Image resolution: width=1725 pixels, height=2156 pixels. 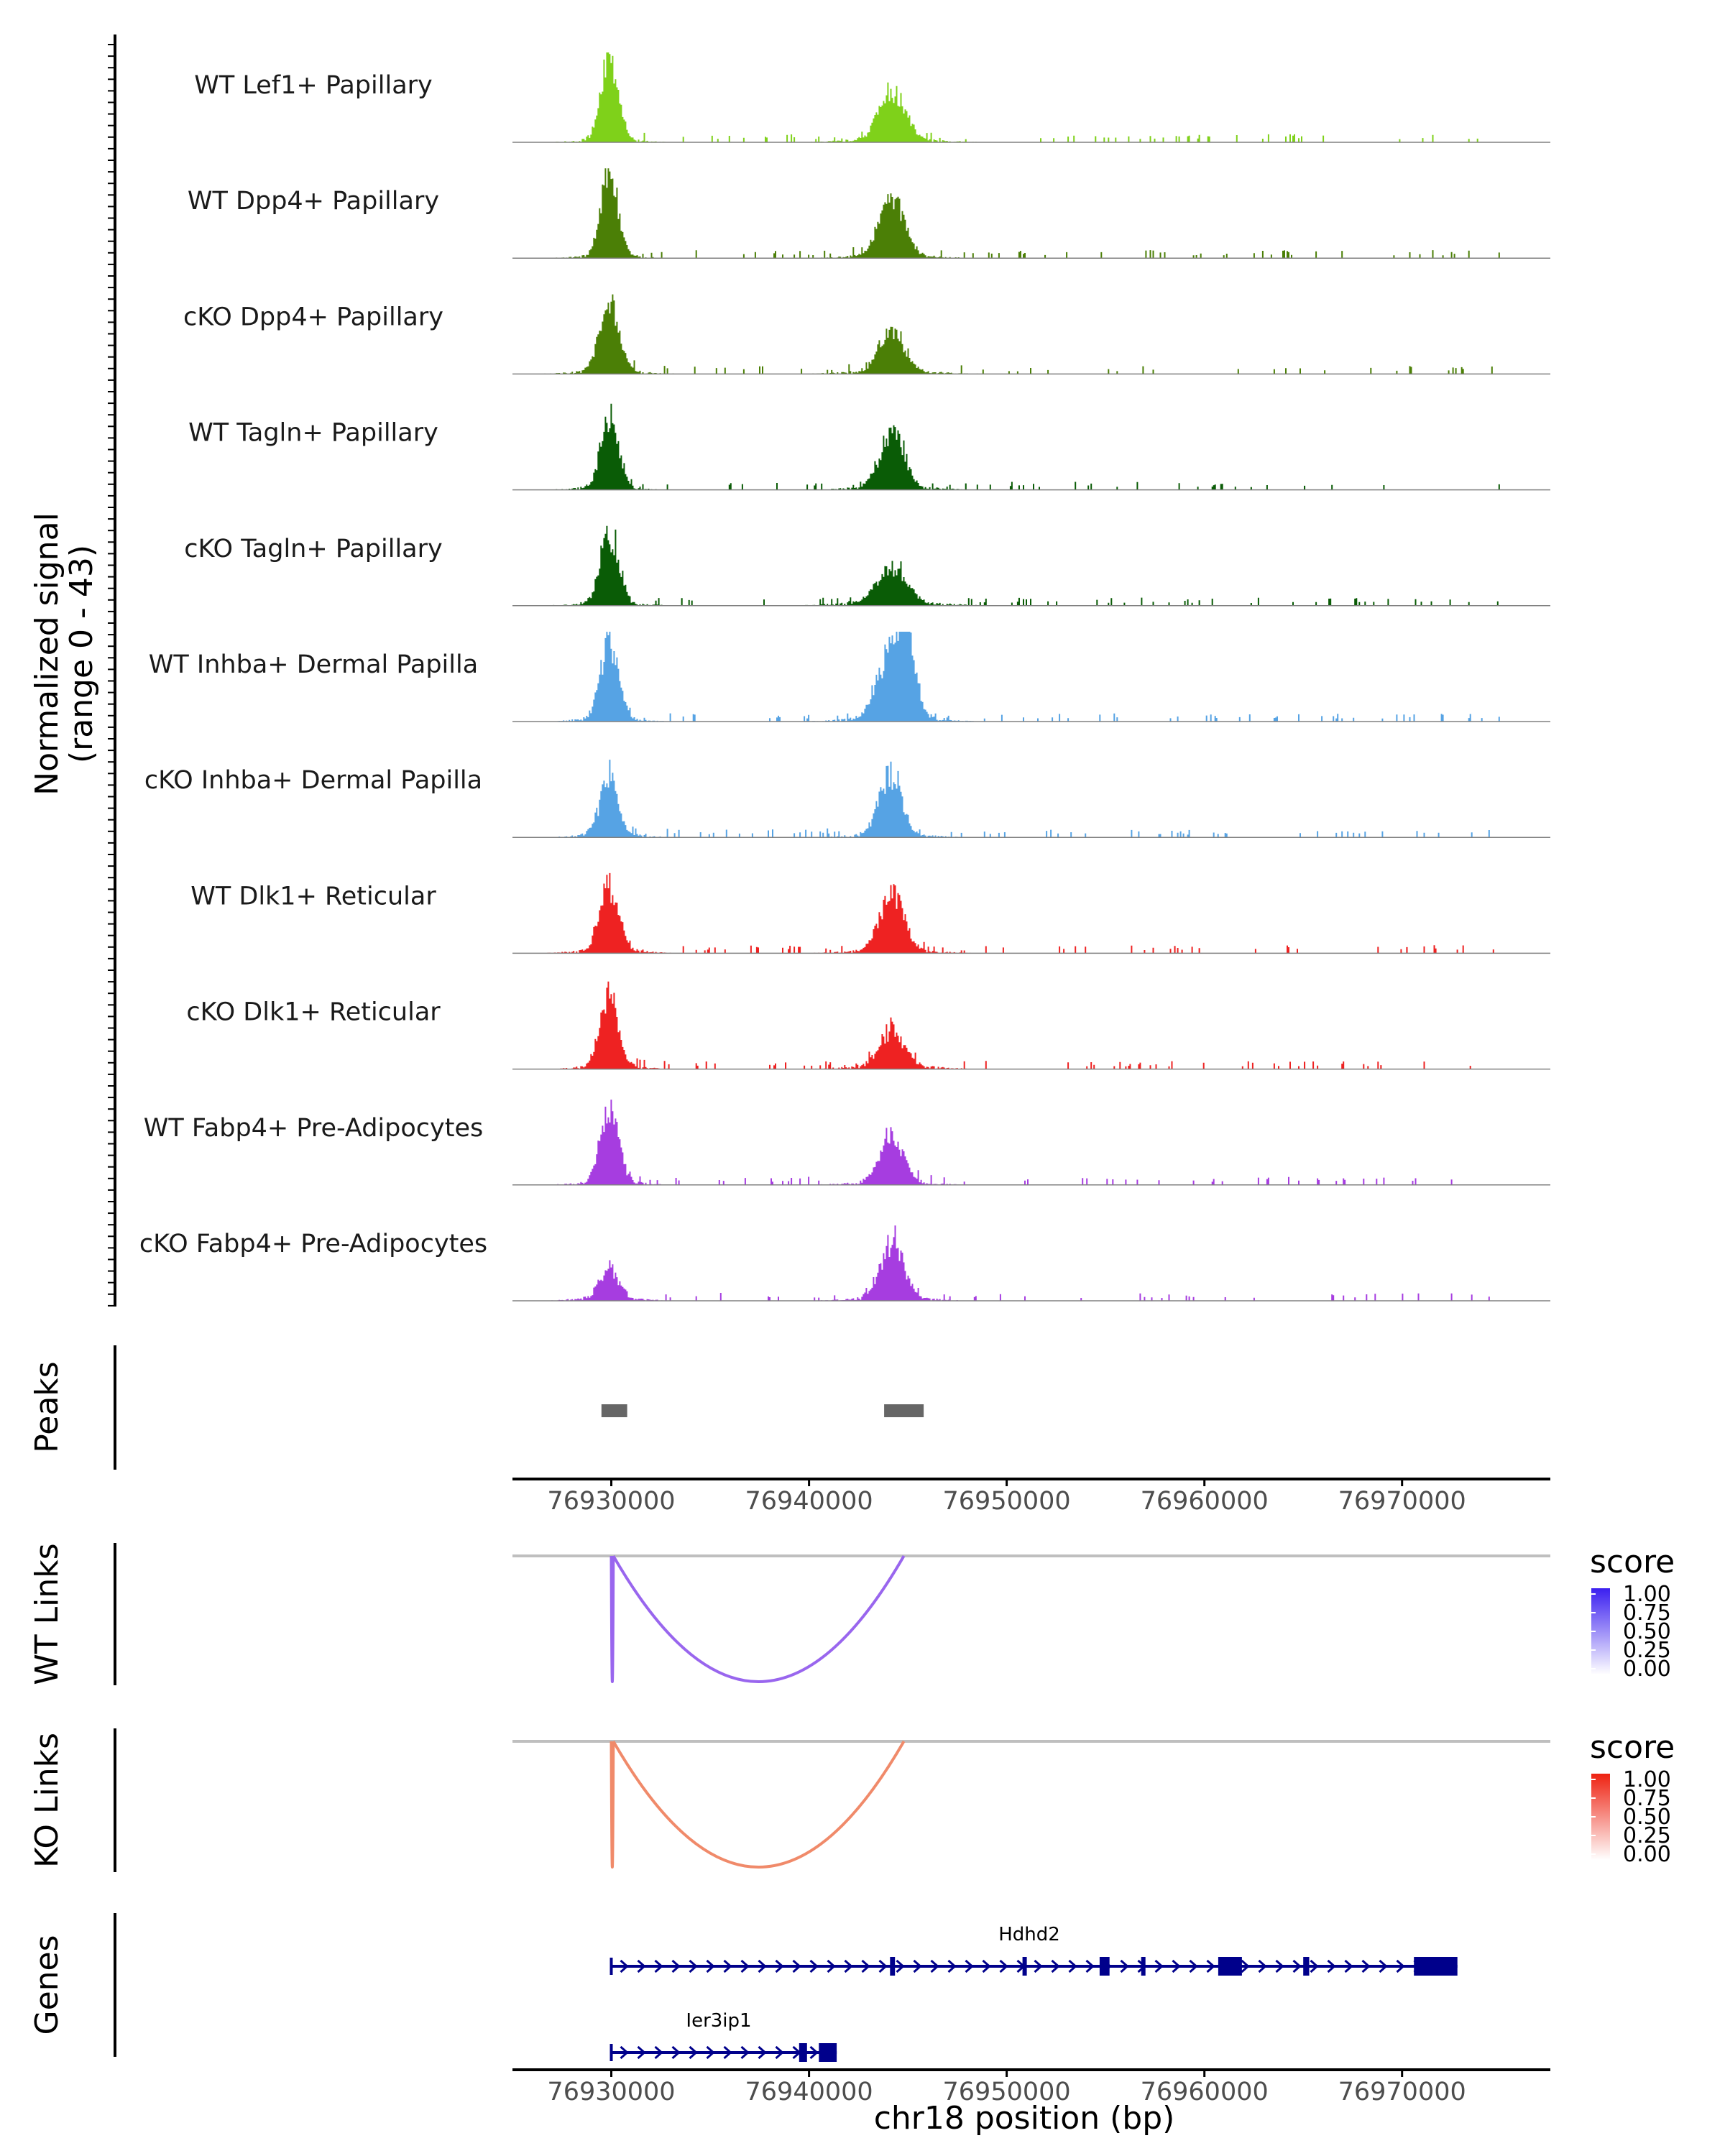 What do you see at coordinates (1034, 1993) in the screenshot?
I see `genes-track: Hdhd2 Ier3ip1` at bounding box center [1034, 1993].